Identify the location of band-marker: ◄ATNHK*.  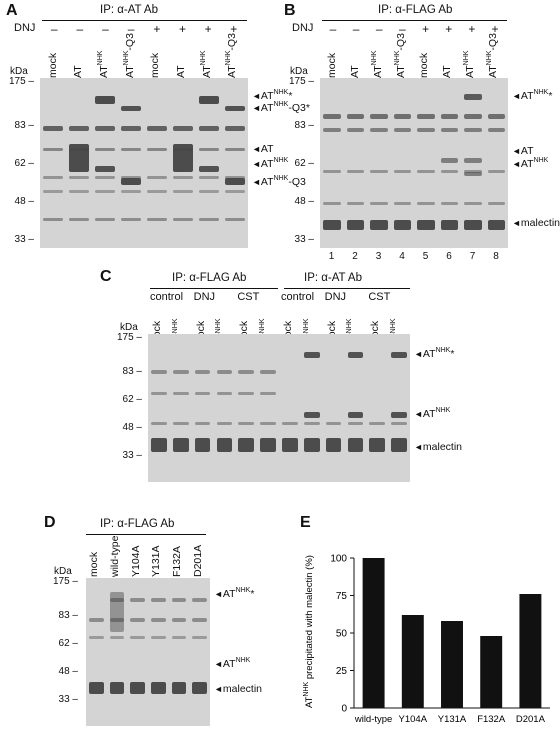
(532, 95).